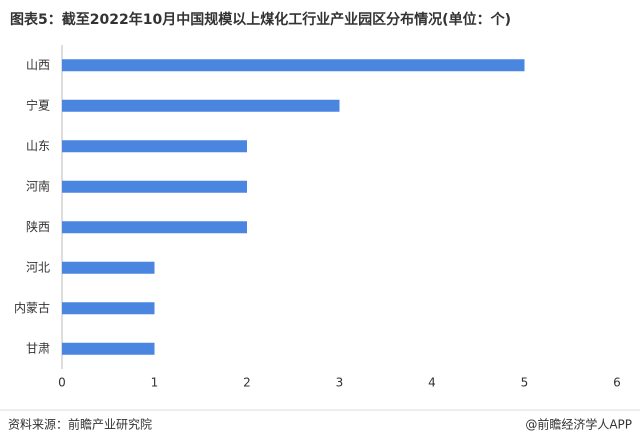 This screenshot has width=640, height=448. What do you see at coordinates (38, 267) in the screenshot?
I see `y-tick-label: 河北` at bounding box center [38, 267].